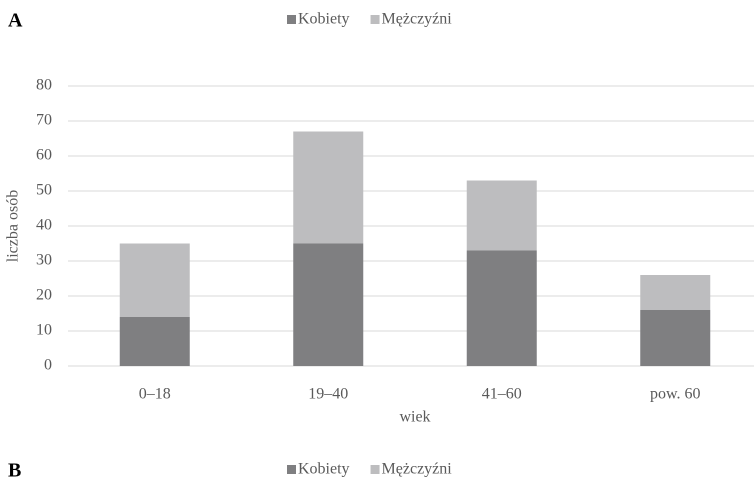 The width and height of the screenshot is (754, 481). I want to click on x-axis-label: wiek, so click(414, 417).